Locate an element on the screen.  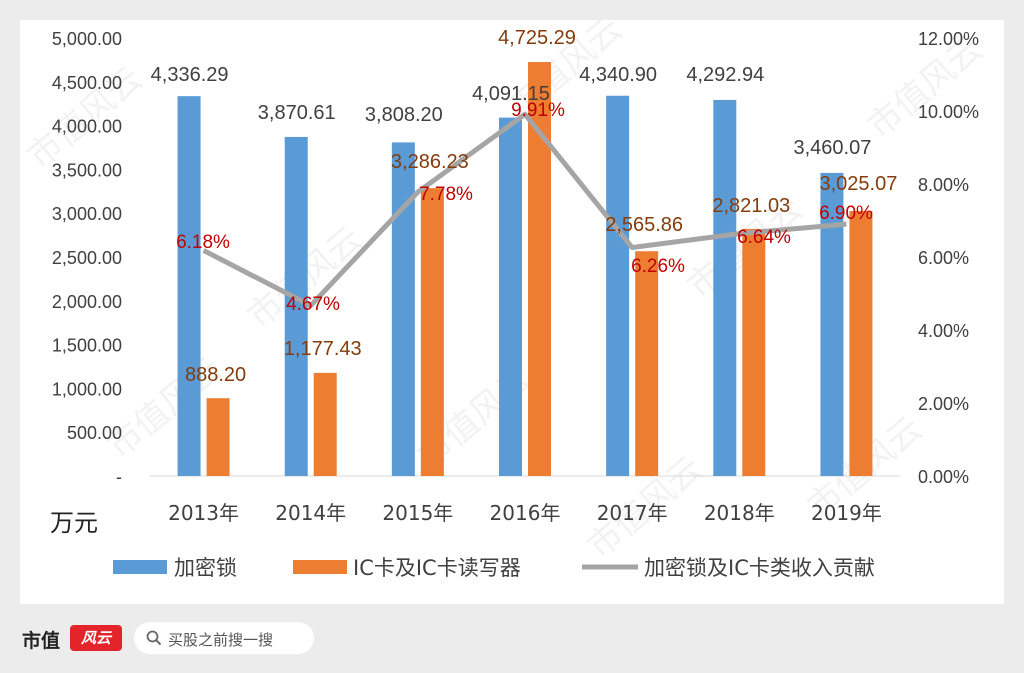
search-box: 买股之前搜一搜 is located at coordinates (224, 638).